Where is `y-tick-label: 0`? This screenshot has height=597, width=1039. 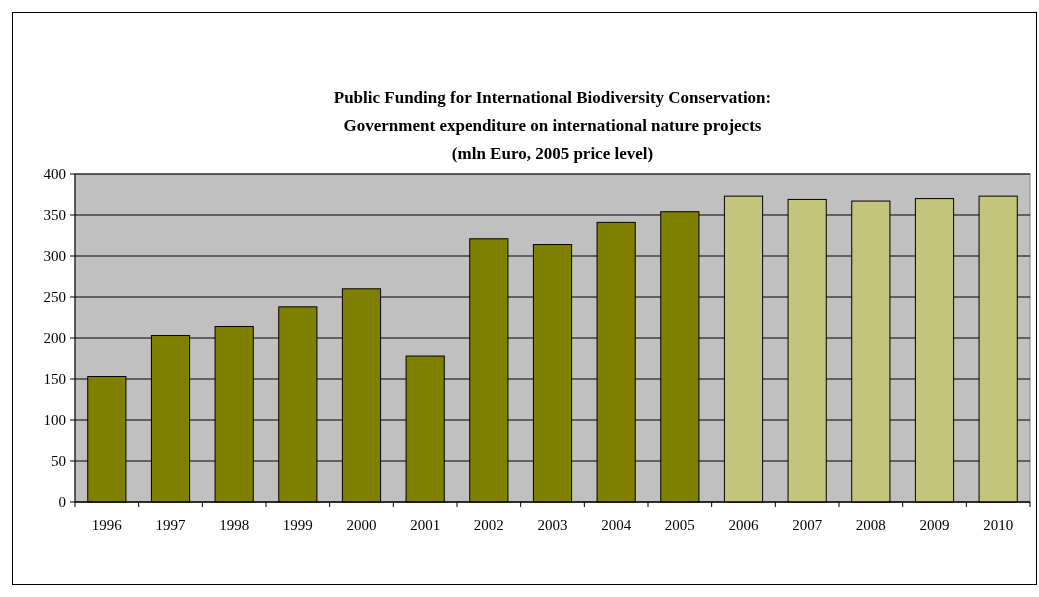 y-tick-label: 0 is located at coordinates (62, 502).